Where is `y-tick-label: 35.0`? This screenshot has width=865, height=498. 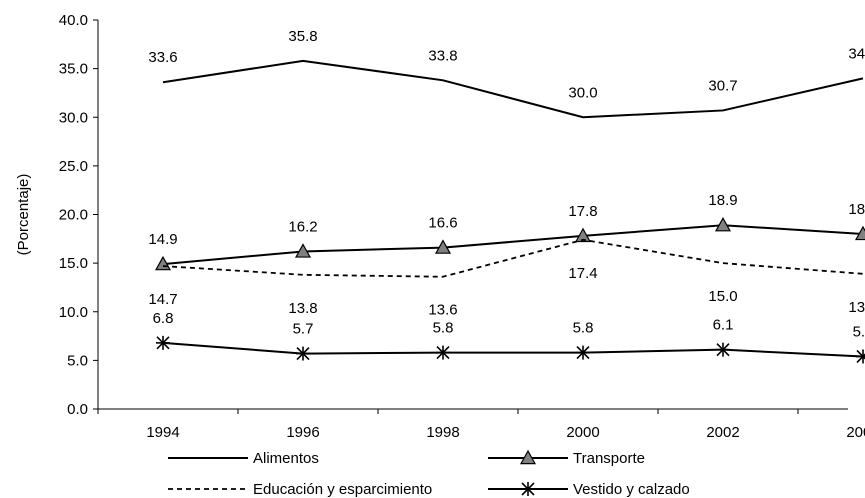
y-tick-label: 35.0 is located at coordinates (73, 69).